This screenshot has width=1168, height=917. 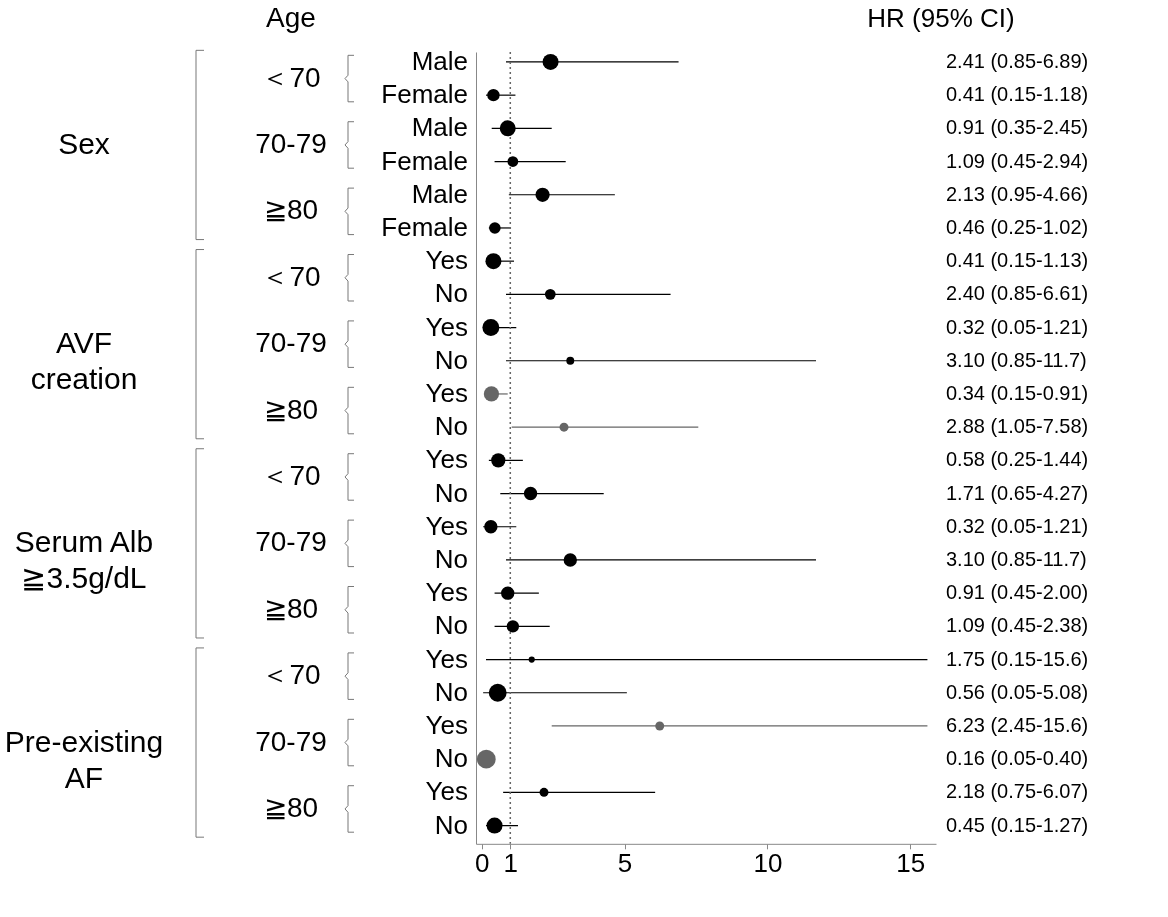 I want to click on text: Sex, so click(x=84, y=143).